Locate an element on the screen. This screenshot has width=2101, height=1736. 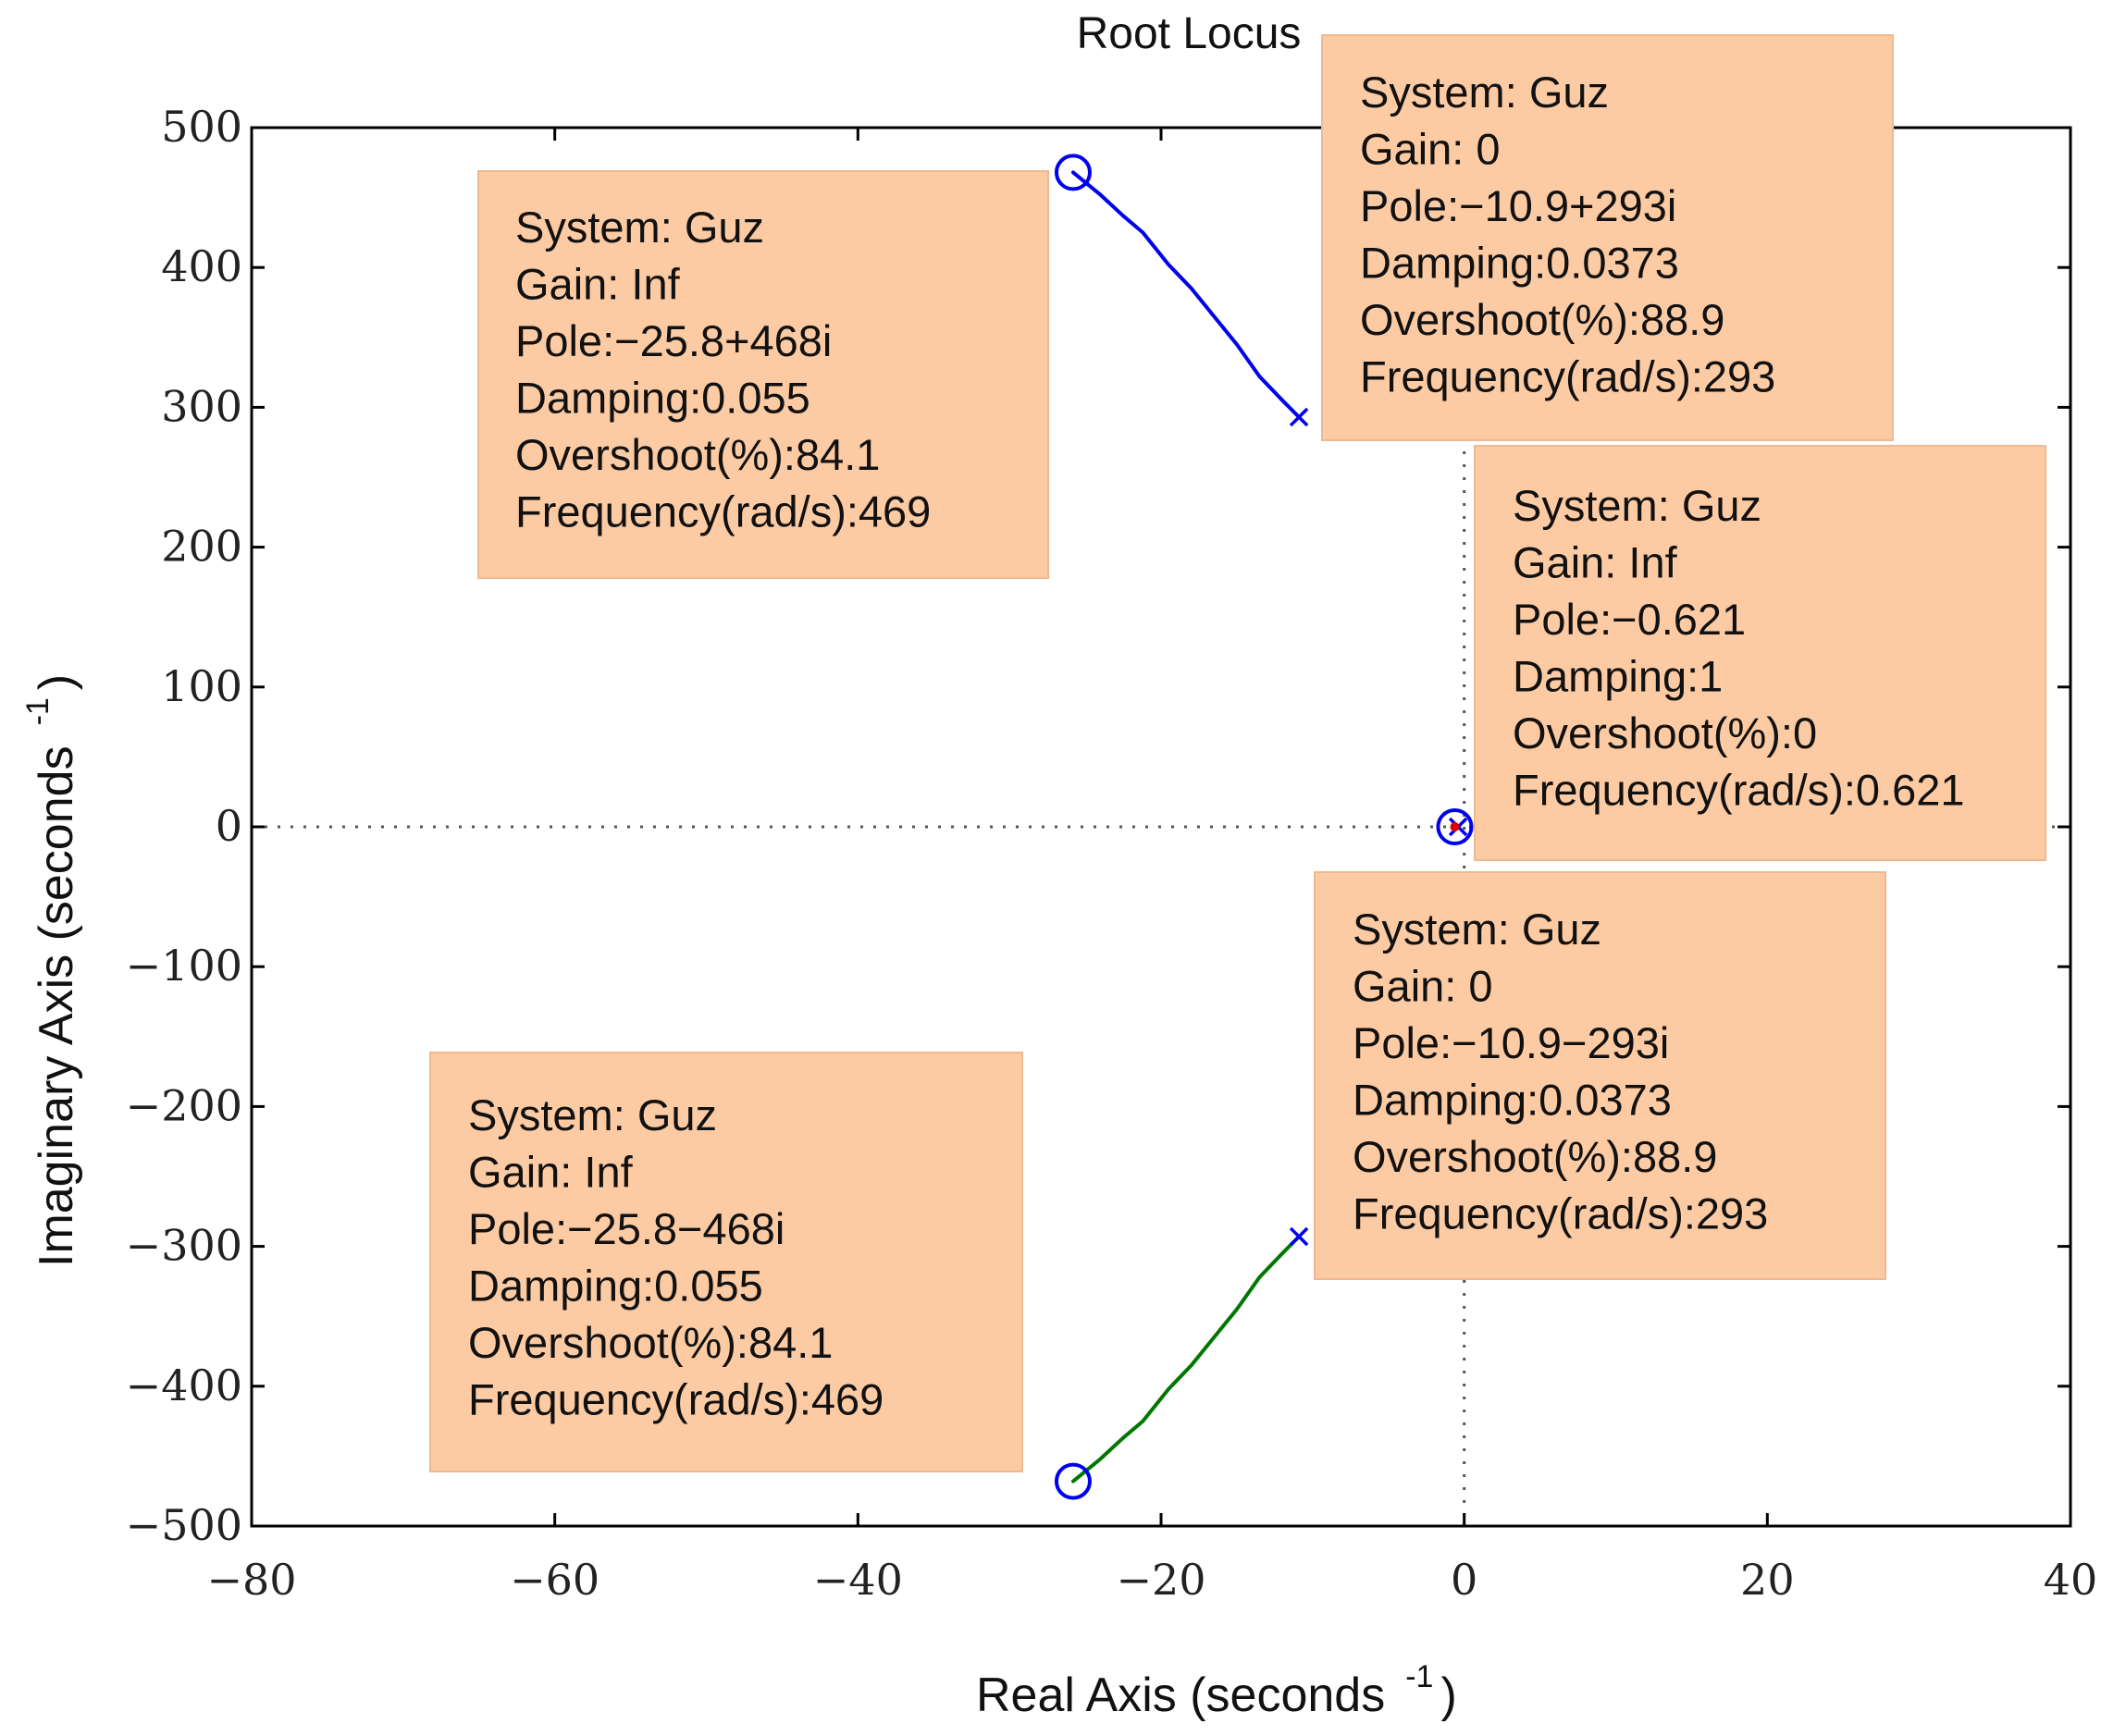
datatip-line: Pole:−25.8+468i is located at coordinates (673, 340).